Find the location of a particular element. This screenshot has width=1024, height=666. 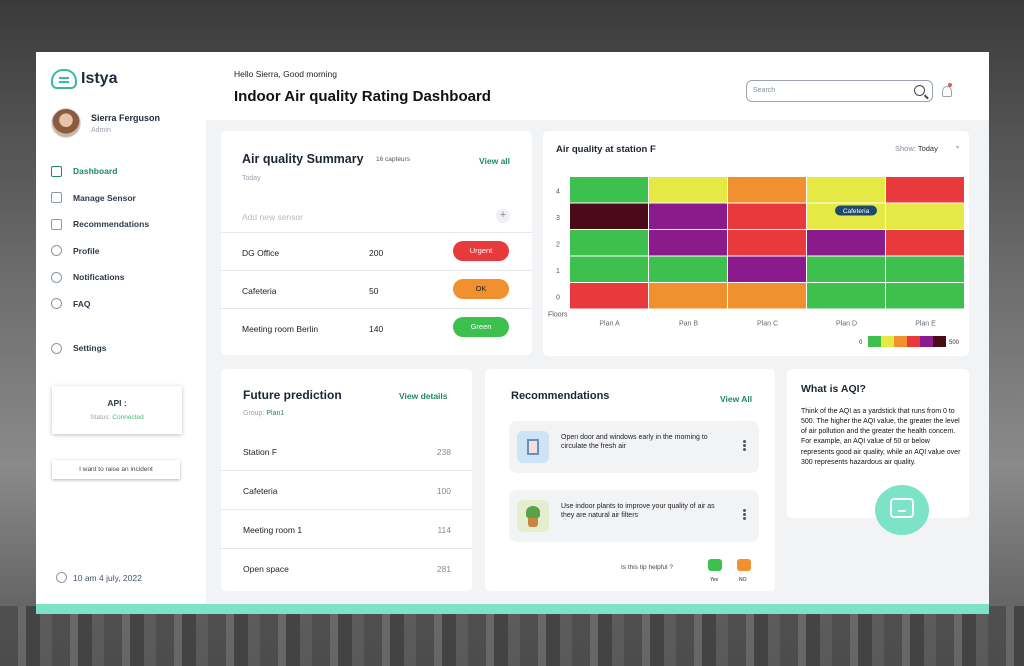

sidebar-item-profile: Profile is located at coordinates (100, 251).